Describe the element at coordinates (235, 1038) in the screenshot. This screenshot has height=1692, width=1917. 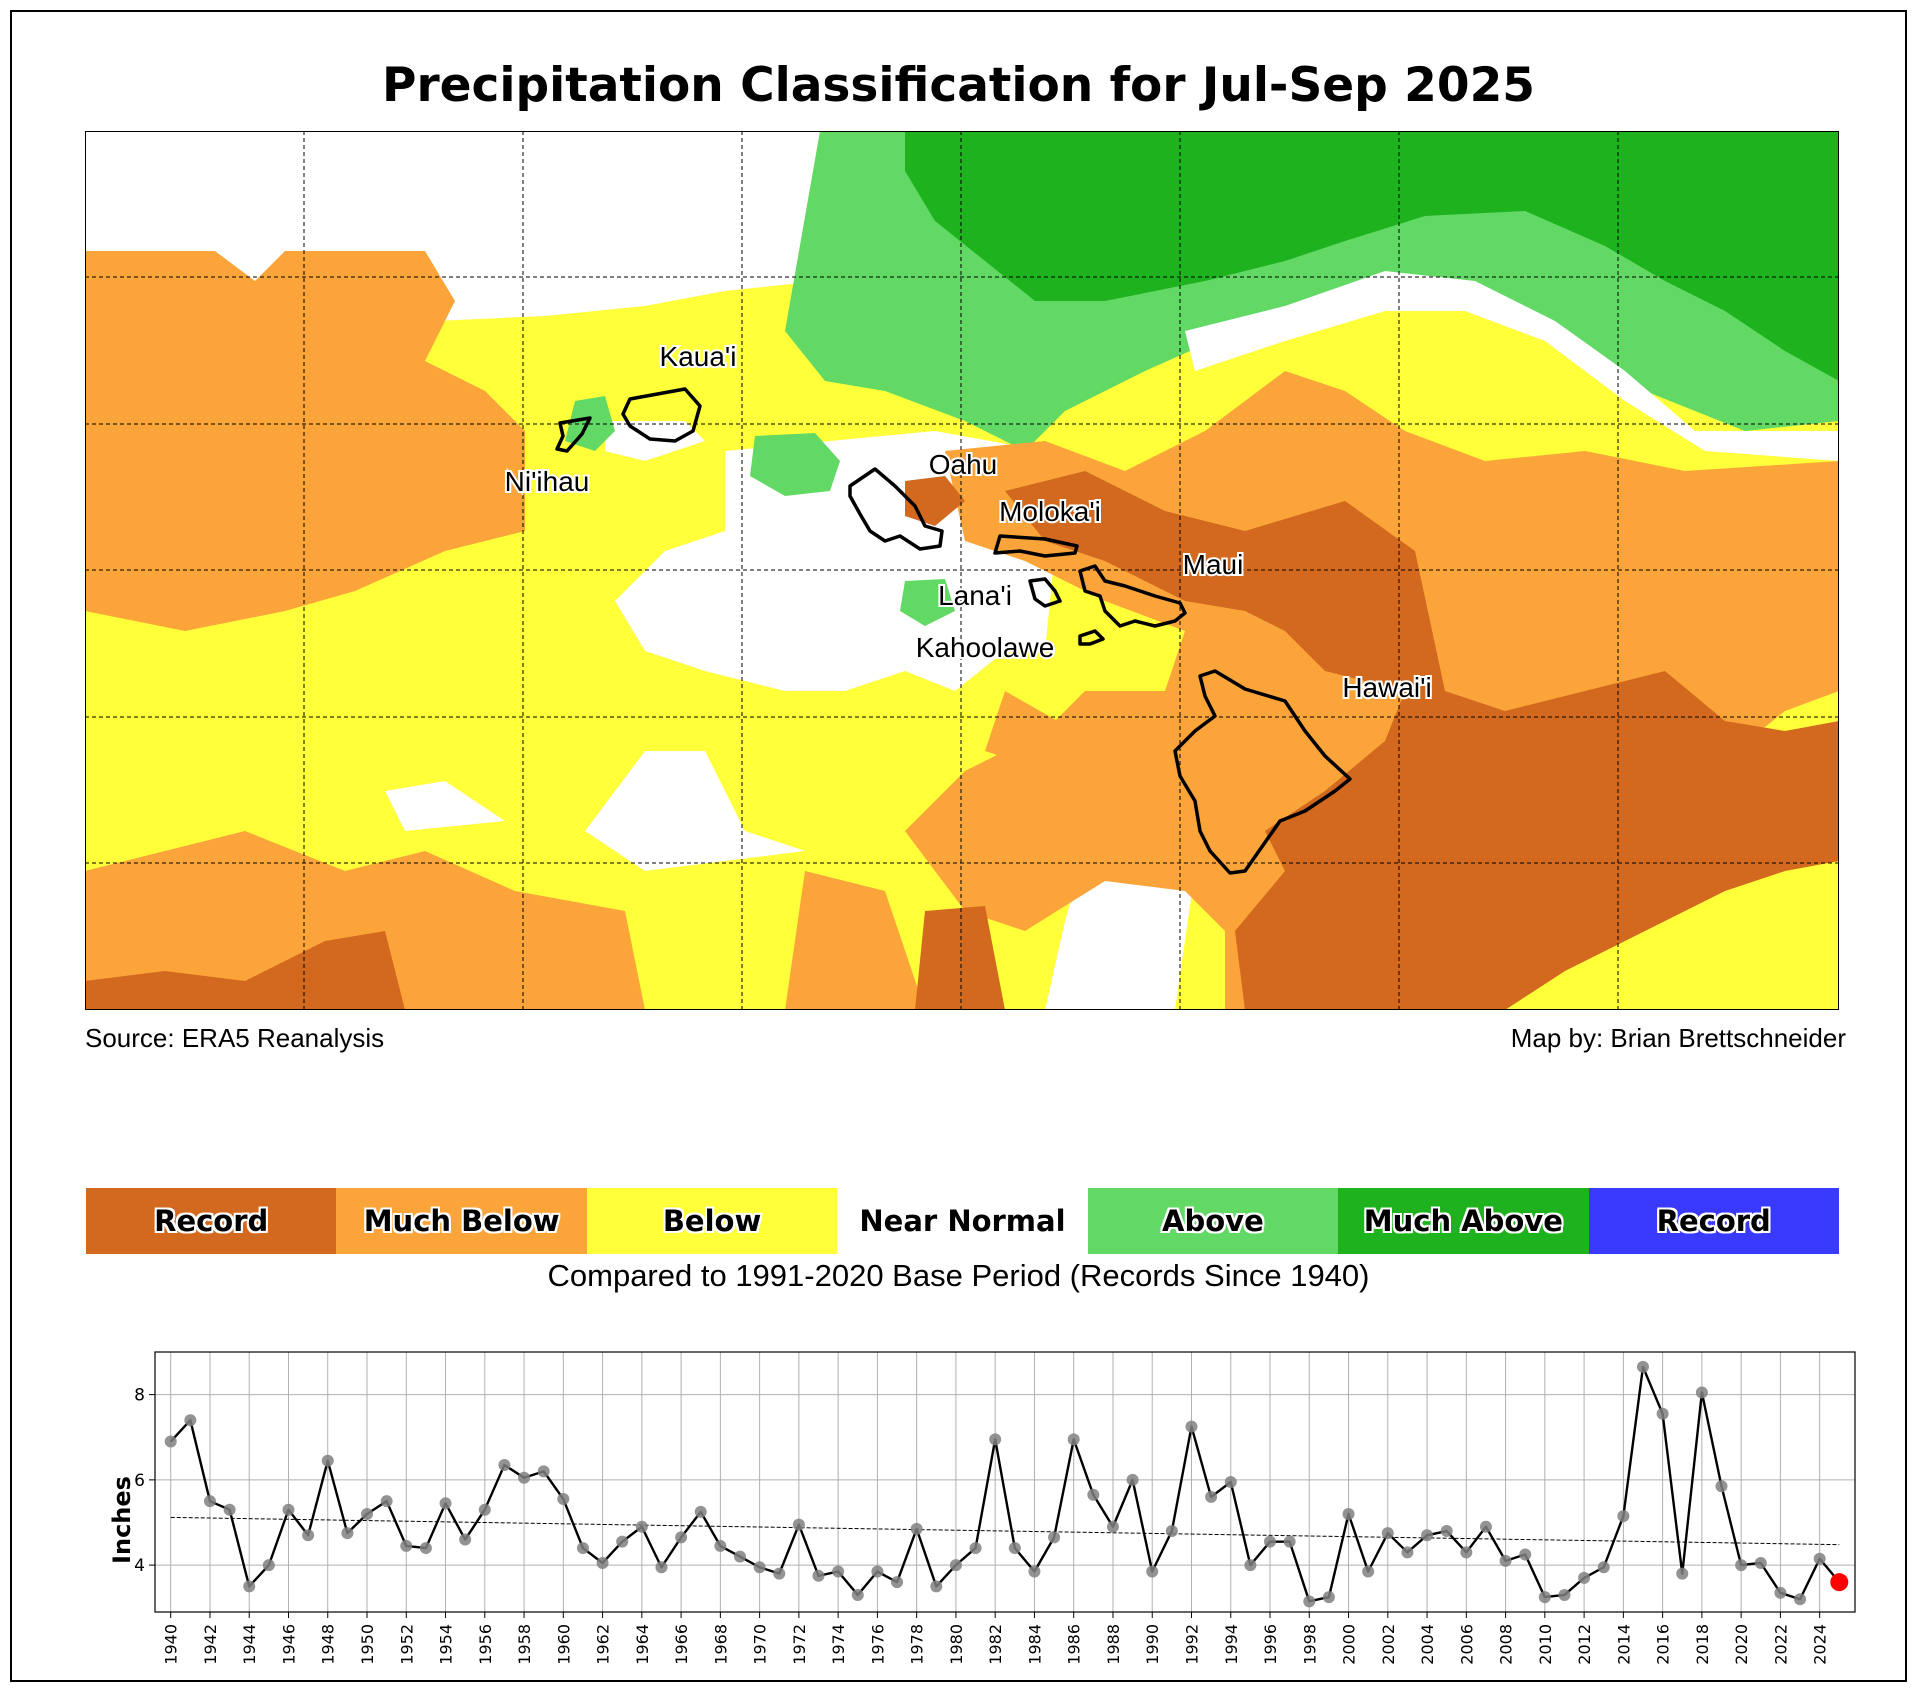
I see `source-credit: Source: ERA5 Reanalysis` at that location.